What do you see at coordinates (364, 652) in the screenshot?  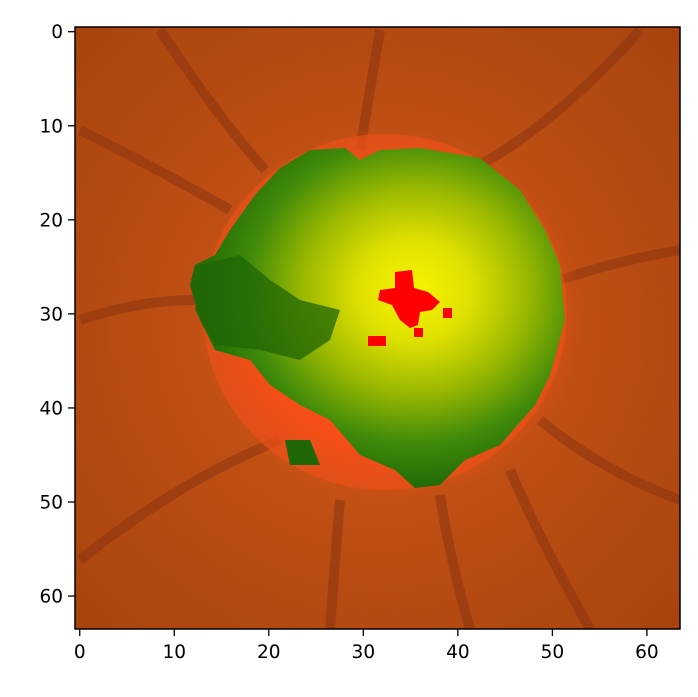 I see `x-tick-label: 30` at bounding box center [364, 652].